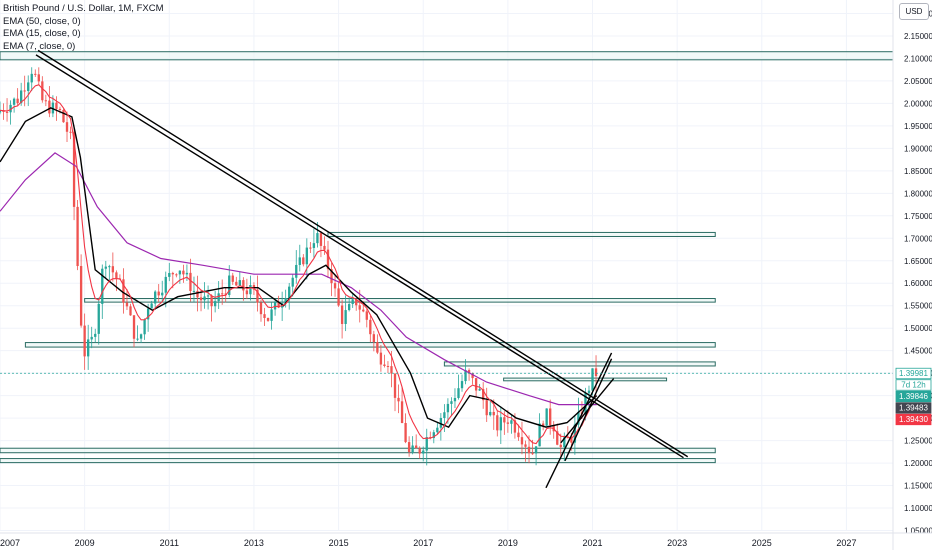  Describe the element at coordinates (918, 126) in the screenshot. I see `price-tick-label: 1.95000` at that location.